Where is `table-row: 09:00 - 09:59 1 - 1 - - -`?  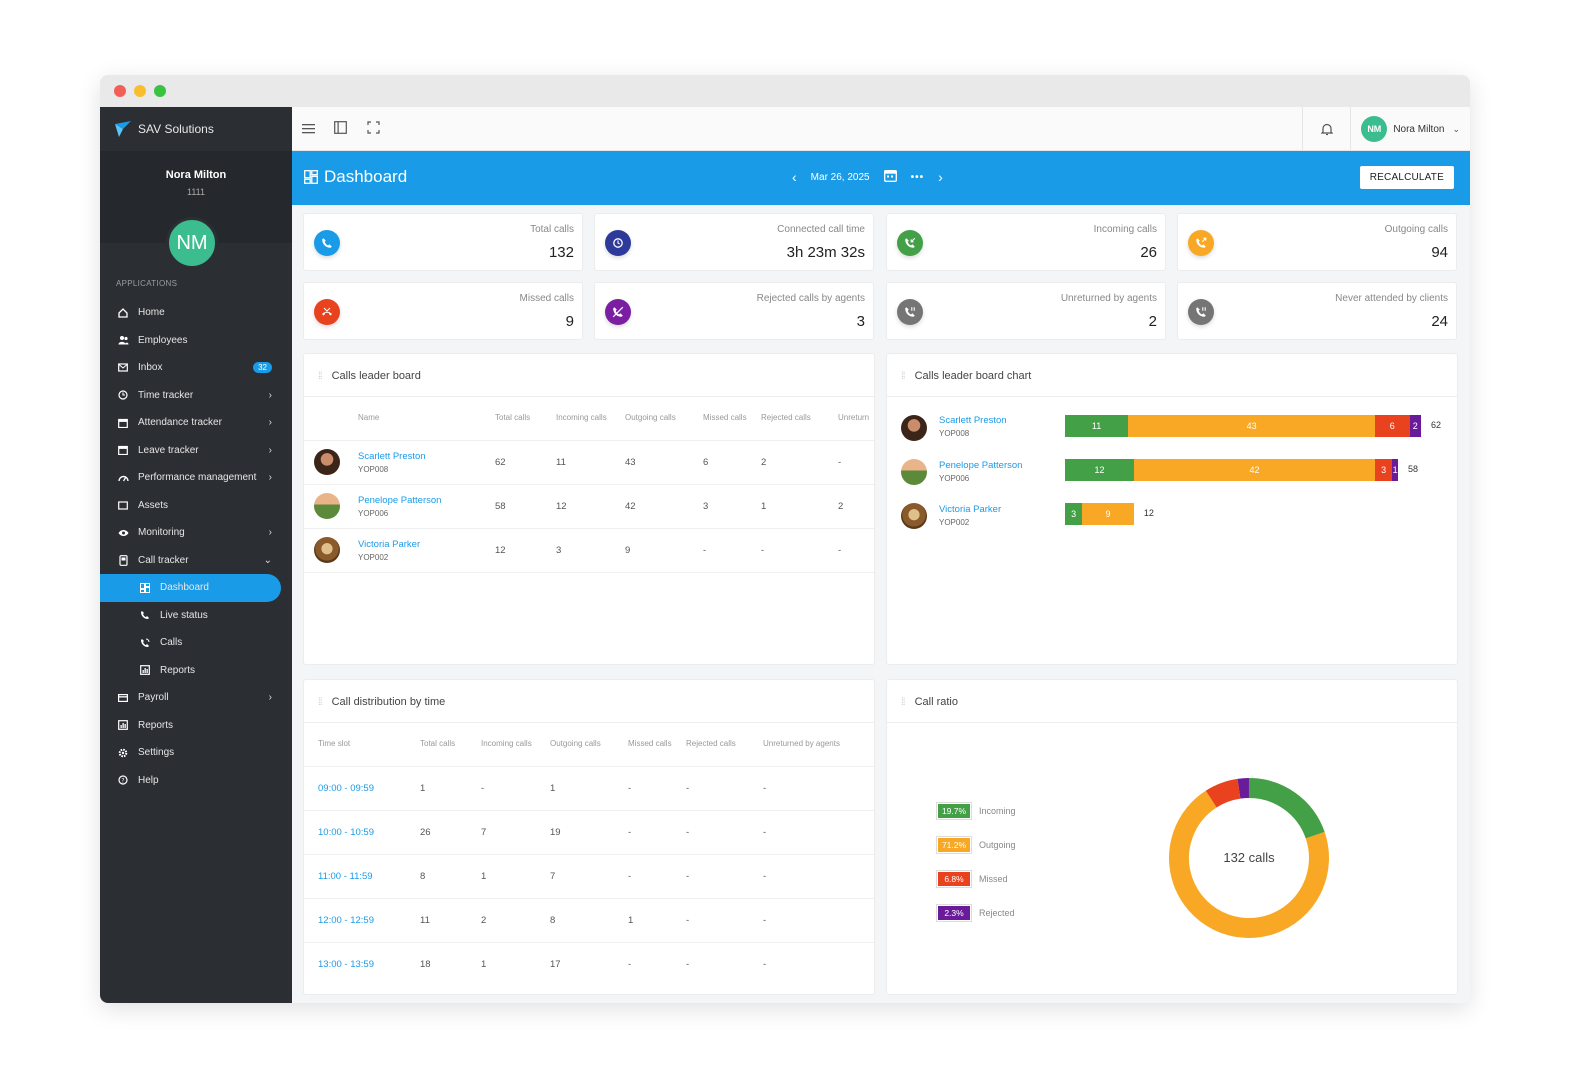 table-row: 09:00 - 09:59 1 - 1 - - - is located at coordinates (589, 787).